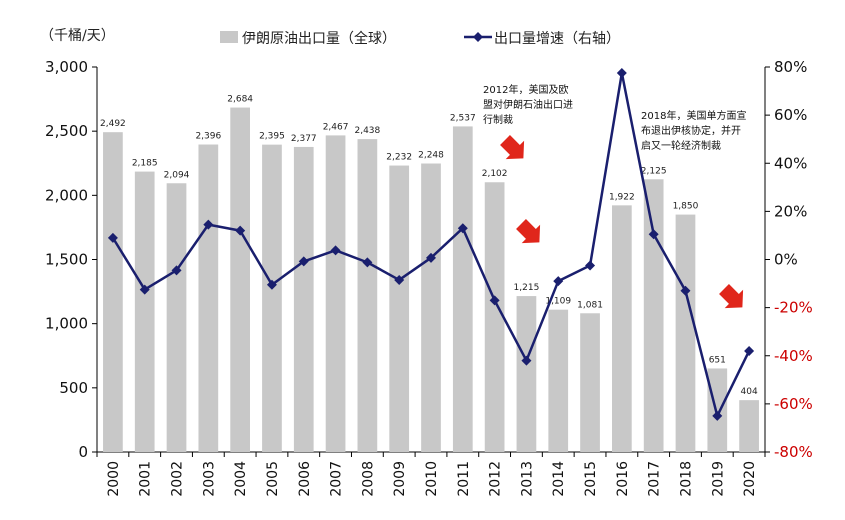 The width and height of the screenshot is (845, 520). What do you see at coordinates (305, 479) in the screenshot?
I see `x-tick-label: 2006` at bounding box center [305, 479].